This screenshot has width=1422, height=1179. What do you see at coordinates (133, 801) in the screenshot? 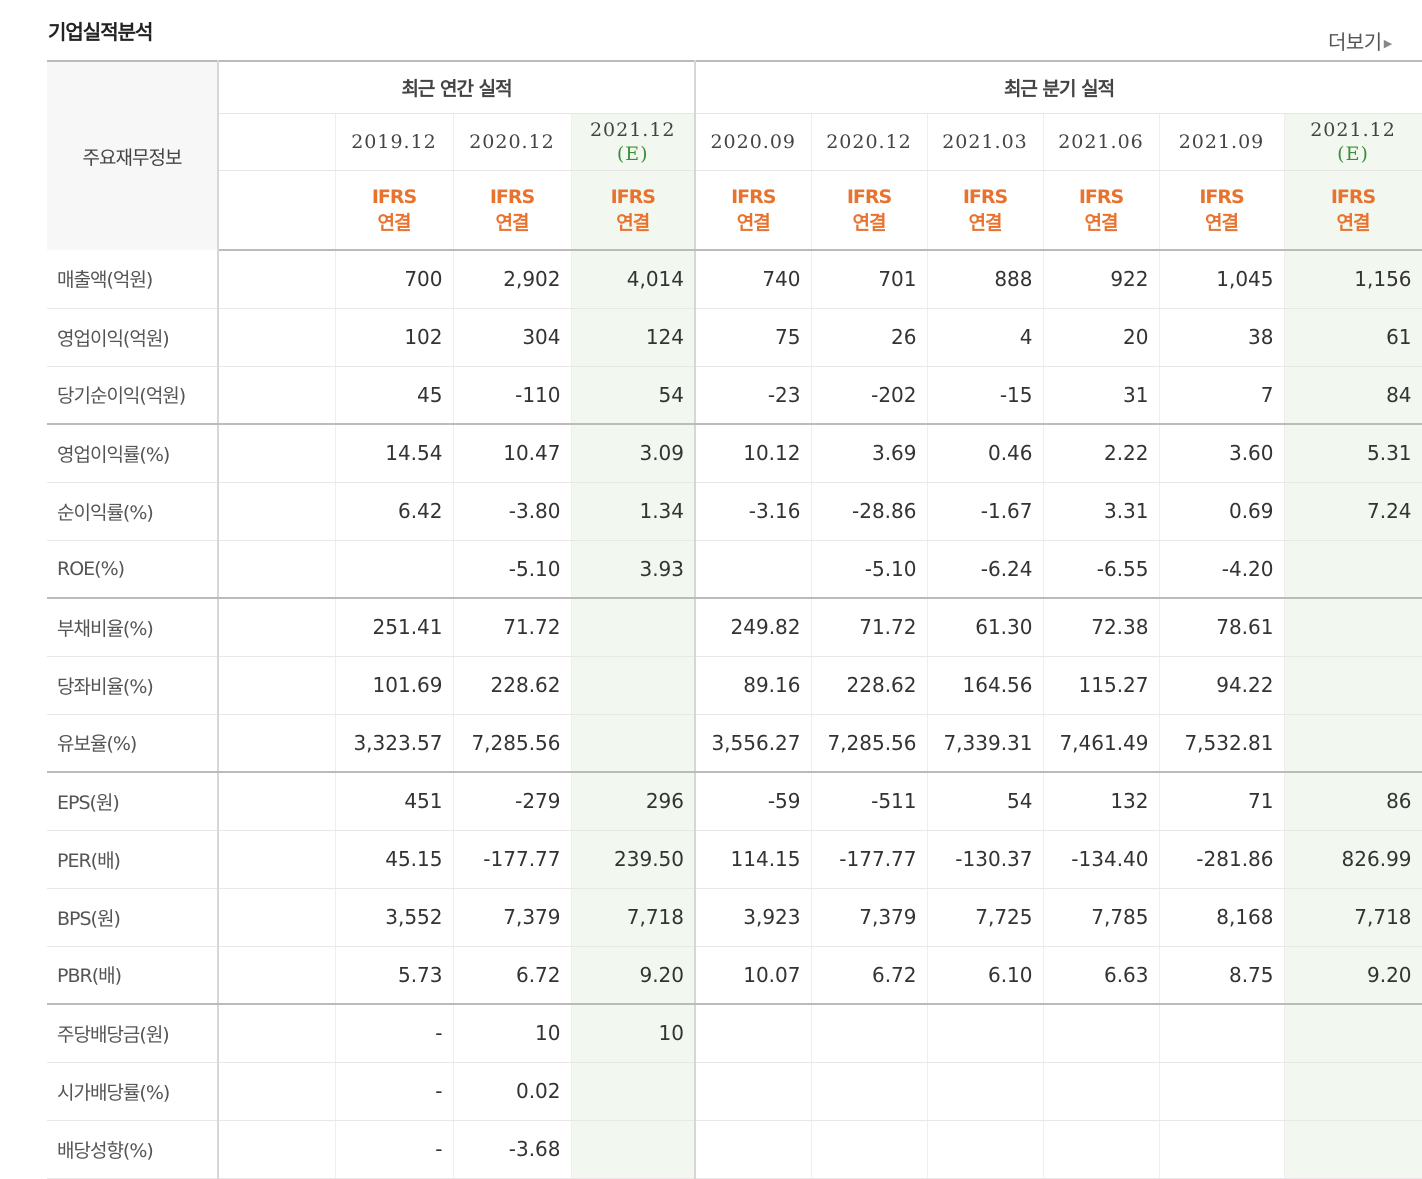
I see `row-label: EPS(원)` at bounding box center [133, 801].